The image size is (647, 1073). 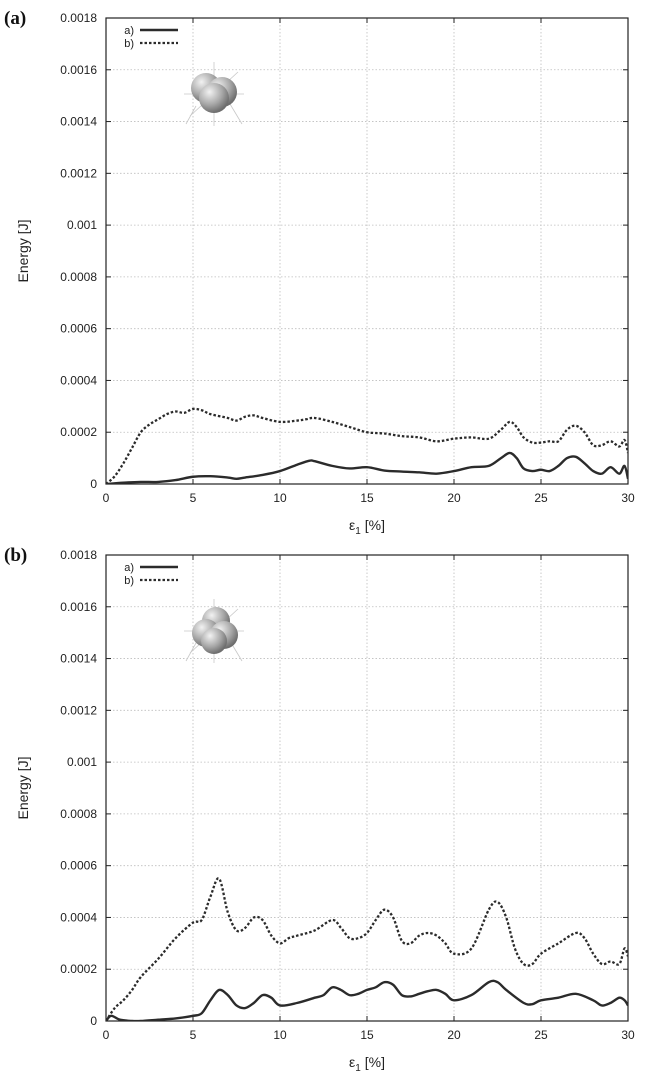 I want to click on molecule-illustration-a, so click(x=214, y=94).